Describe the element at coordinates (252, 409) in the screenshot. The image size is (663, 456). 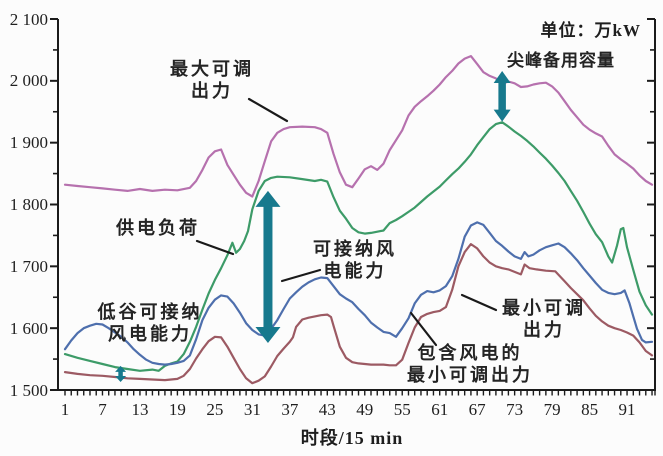
I see `x-tick-label-31: 31` at that location.